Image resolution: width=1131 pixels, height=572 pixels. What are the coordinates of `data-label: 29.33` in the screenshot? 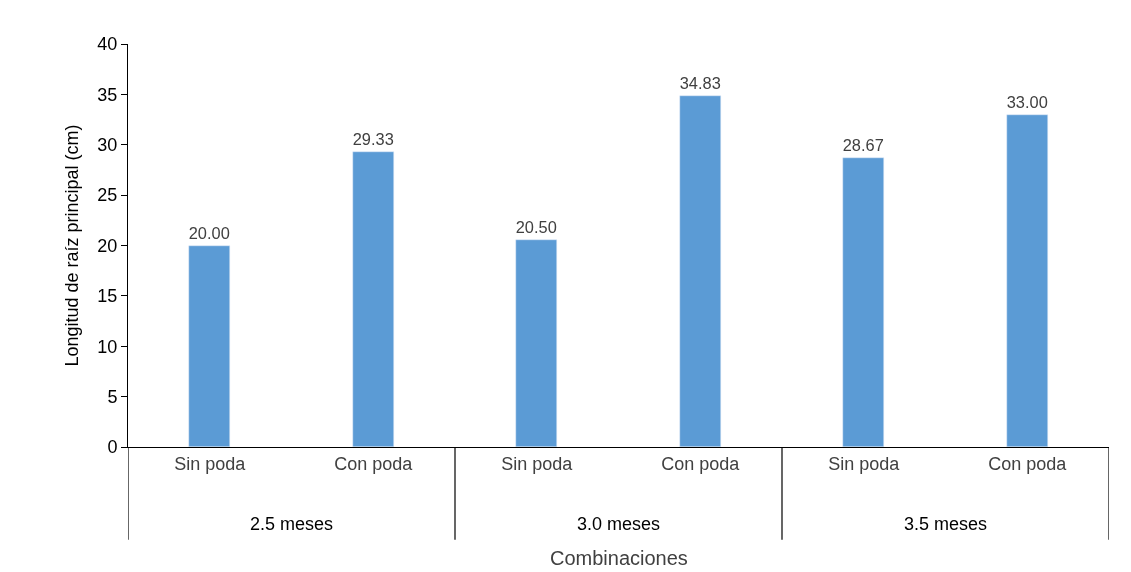 It's located at (373, 139).